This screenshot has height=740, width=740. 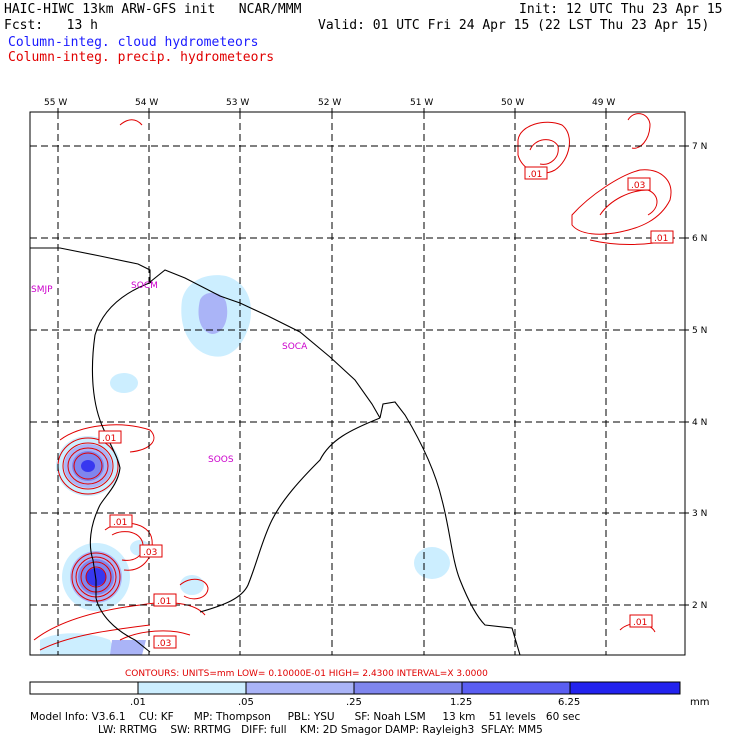 I want to click on lon-label: 54 W, so click(x=146, y=103).